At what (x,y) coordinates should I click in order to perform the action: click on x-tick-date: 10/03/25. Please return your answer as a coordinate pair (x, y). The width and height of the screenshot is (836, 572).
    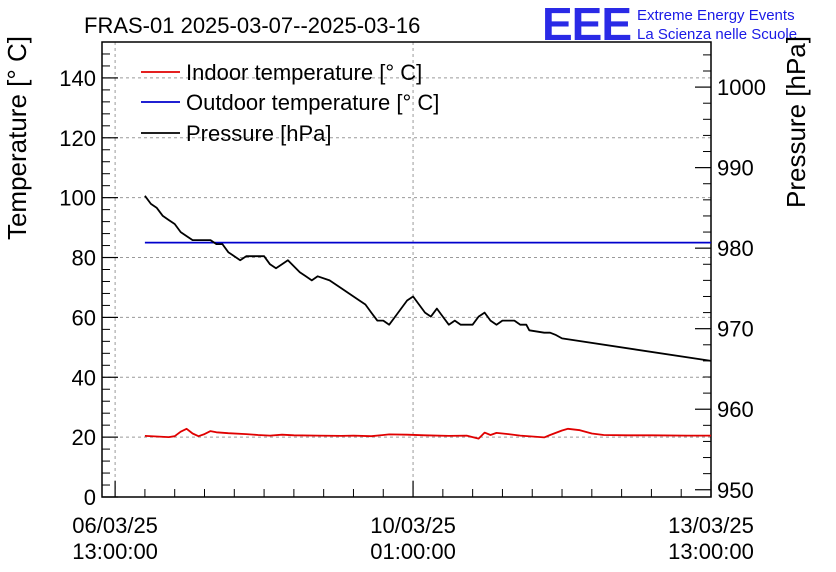
    Looking at the image, I should click on (413, 525).